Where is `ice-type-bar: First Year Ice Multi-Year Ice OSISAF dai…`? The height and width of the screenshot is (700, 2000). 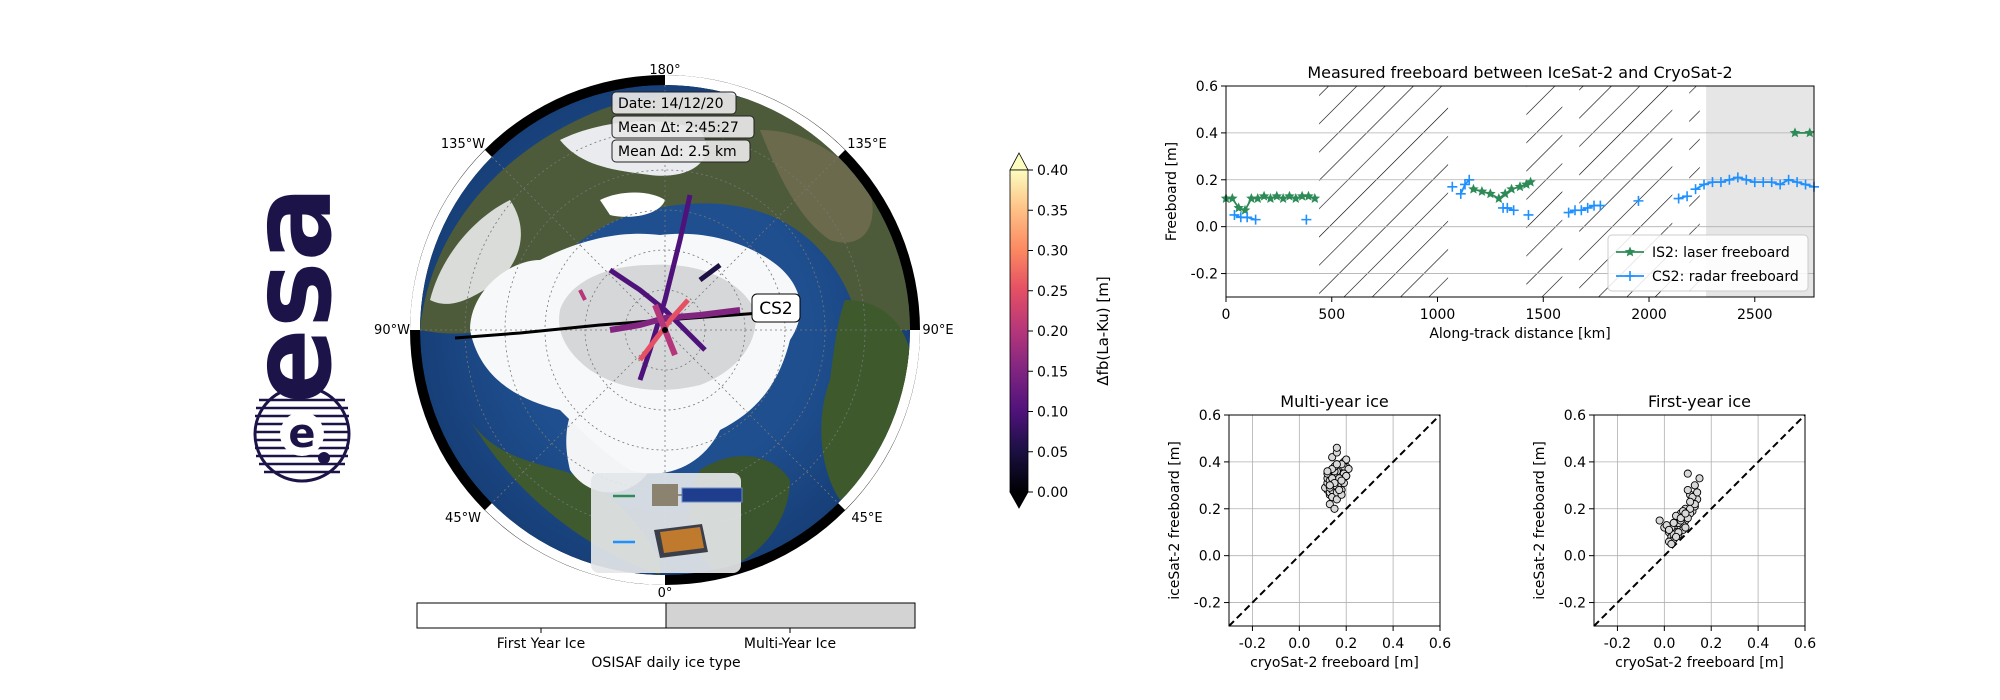 ice-type-bar: First Year Ice Multi-Year Ice OSISAF dai… is located at coordinates (666, 636).